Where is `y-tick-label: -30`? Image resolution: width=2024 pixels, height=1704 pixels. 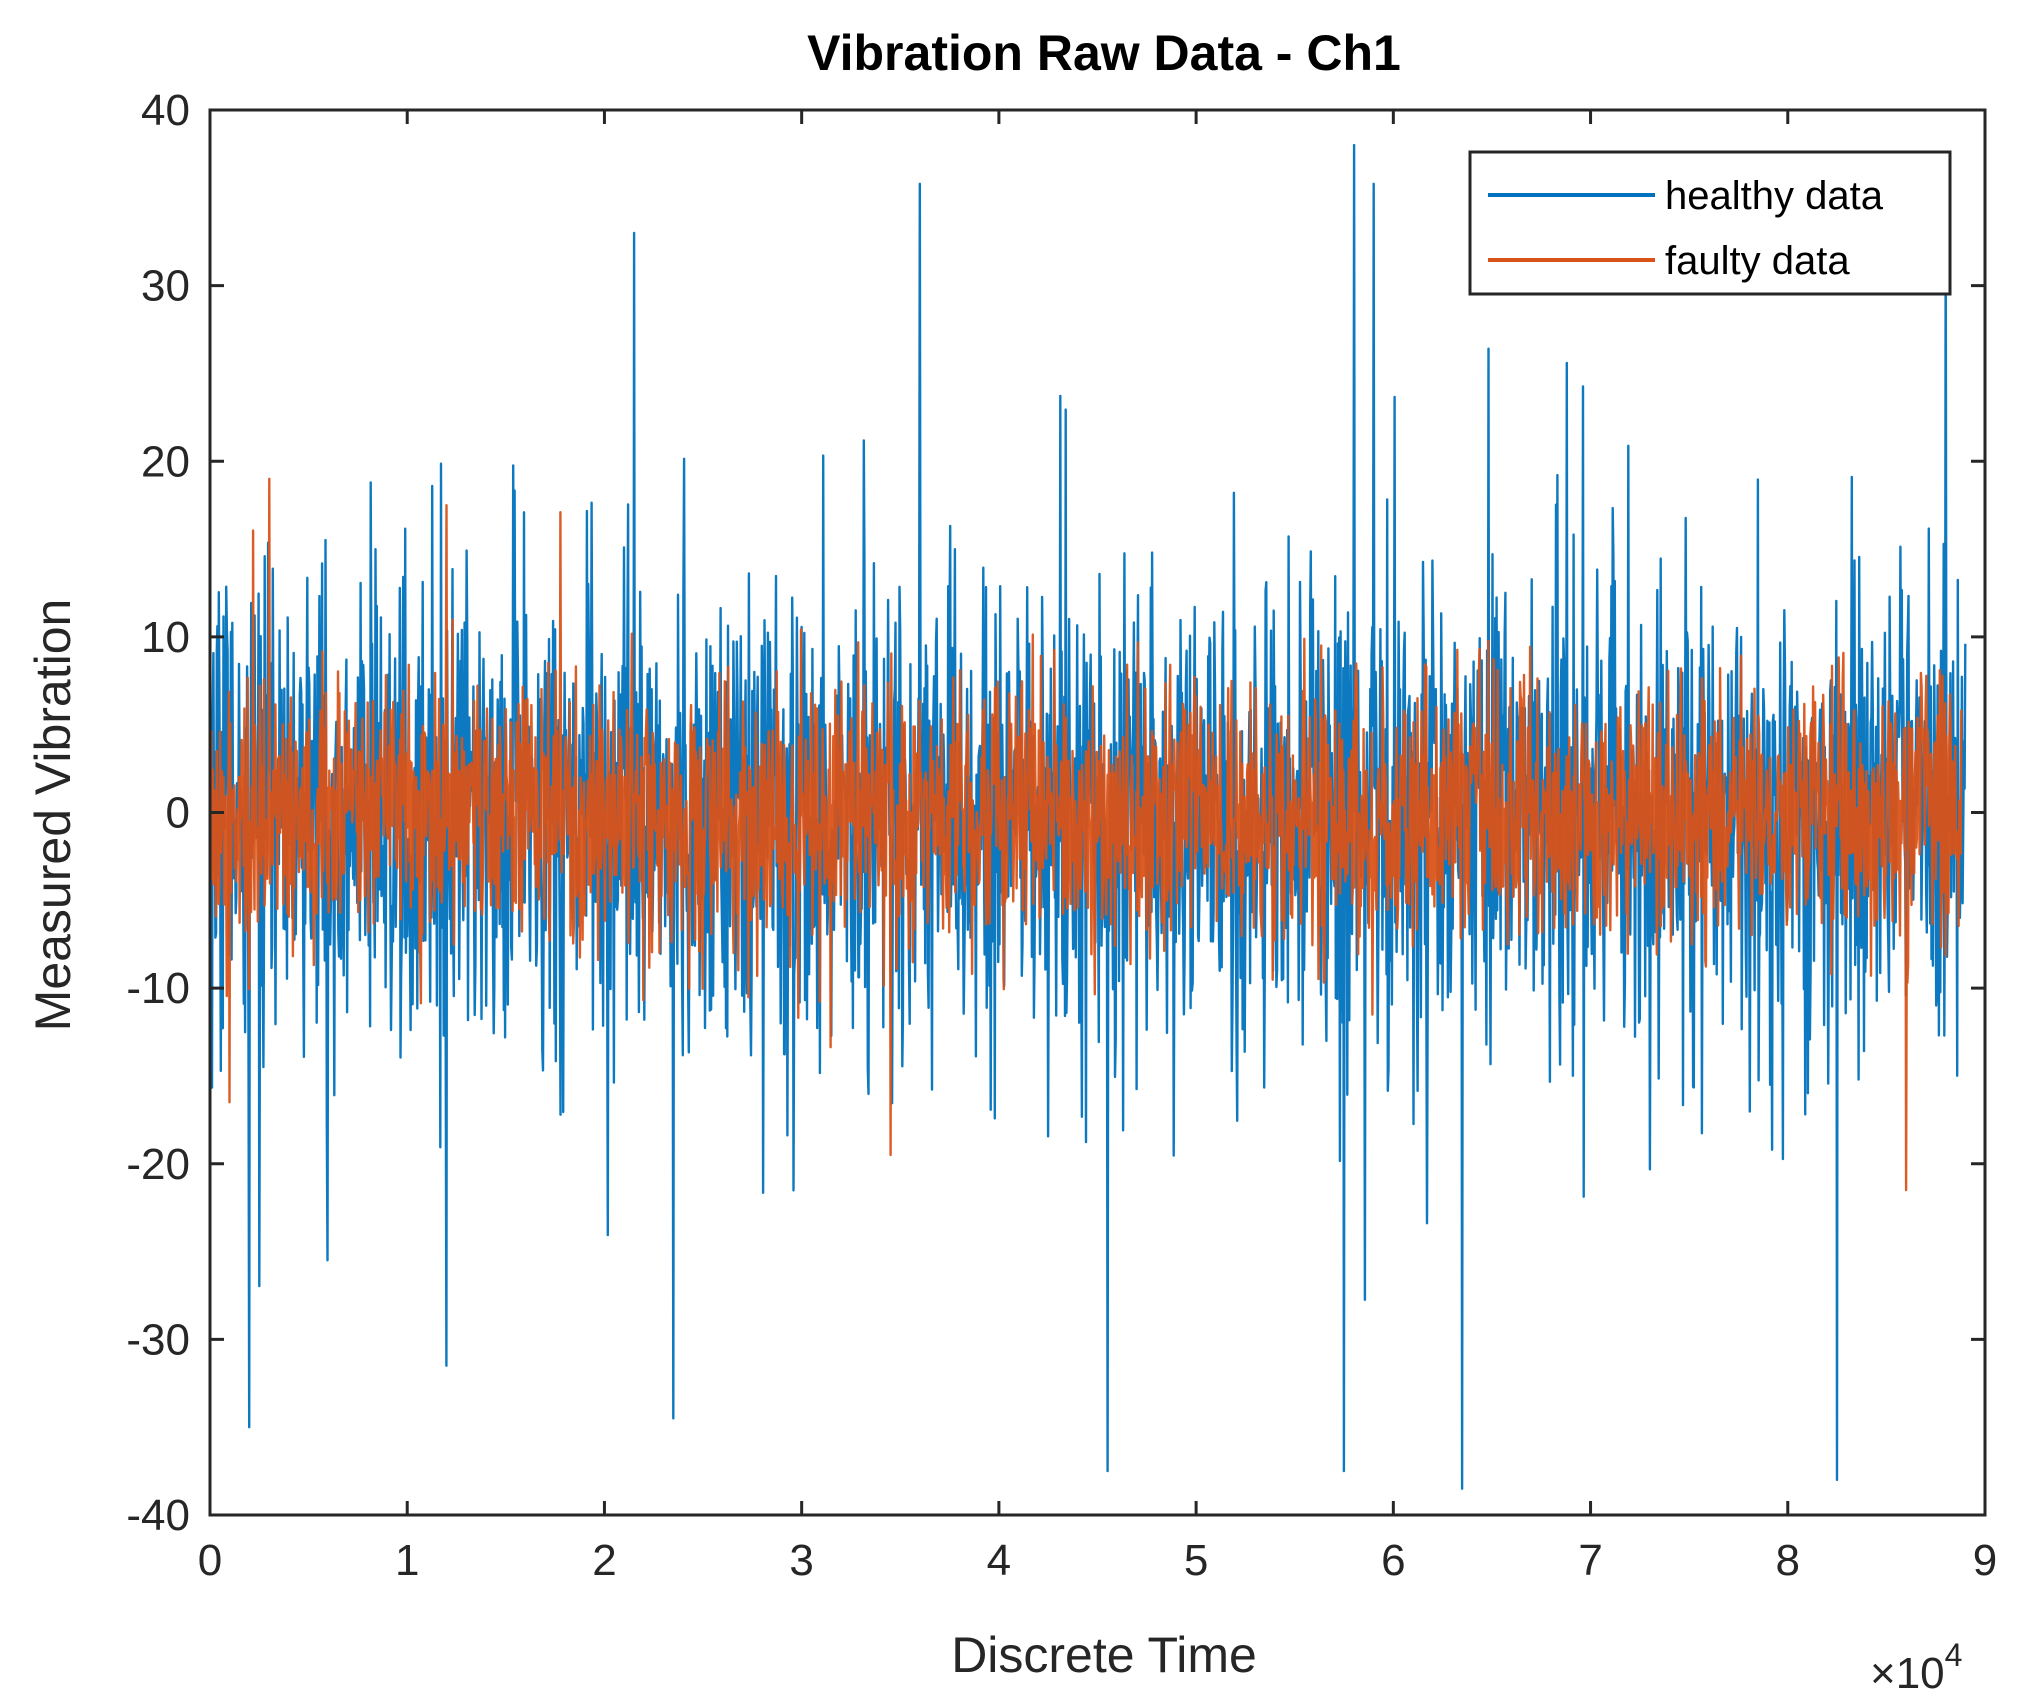 y-tick-label: -30 is located at coordinates (158, 1339).